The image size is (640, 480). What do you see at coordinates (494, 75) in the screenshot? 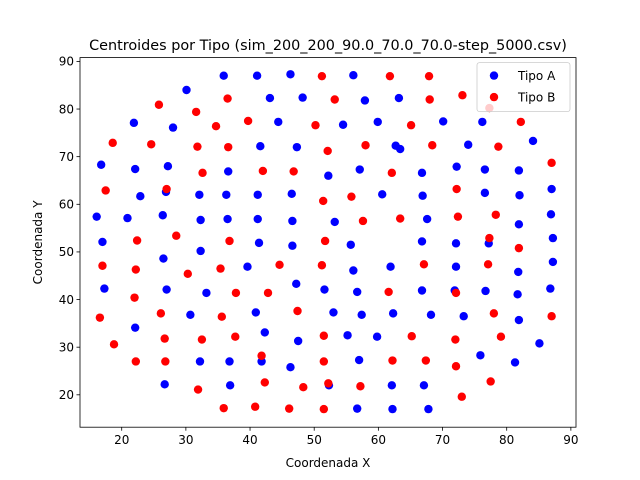
I see `legend-marker-tipo-a` at bounding box center [494, 75].